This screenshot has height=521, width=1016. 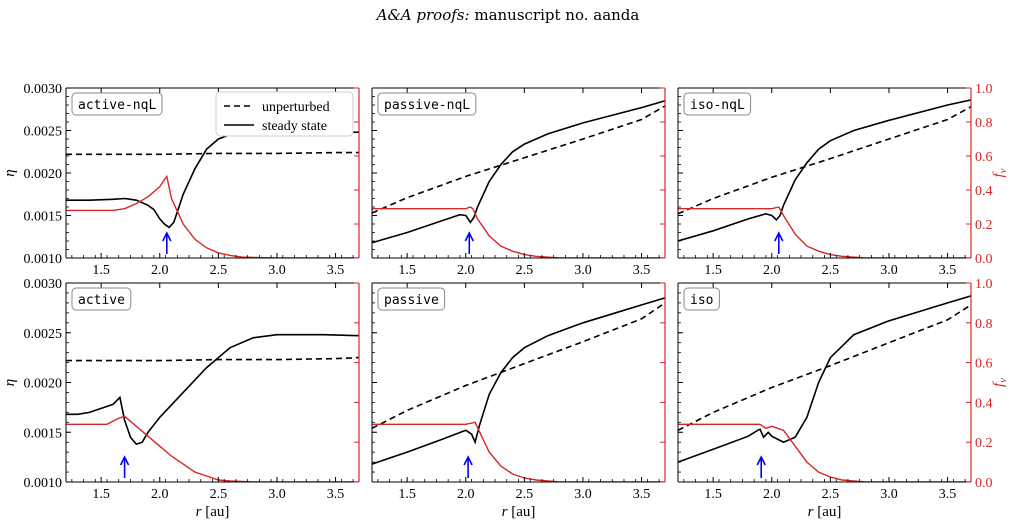 I want to click on panel-iso-nqL-arrow-head, so click(x=779, y=236).